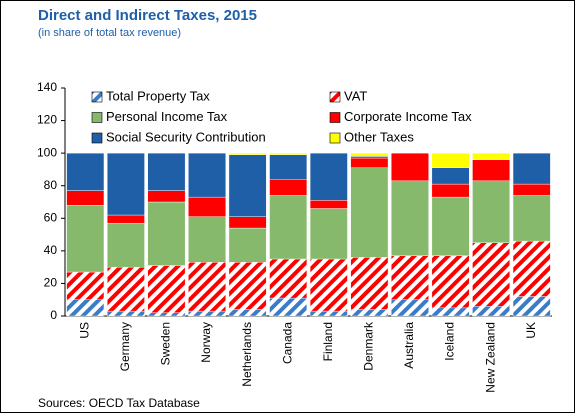 The image size is (575, 418). What do you see at coordinates (53, 315) in the screenshot?
I see `y-tick-label: 0` at bounding box center [53, 315].